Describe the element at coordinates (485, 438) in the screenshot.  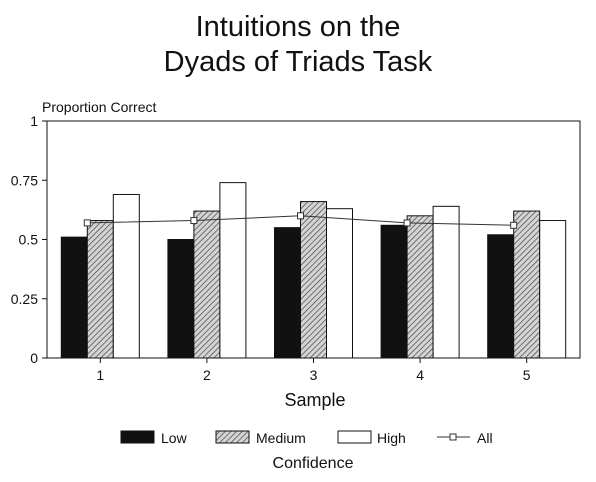
I see `legend-label-all: All` at that location.